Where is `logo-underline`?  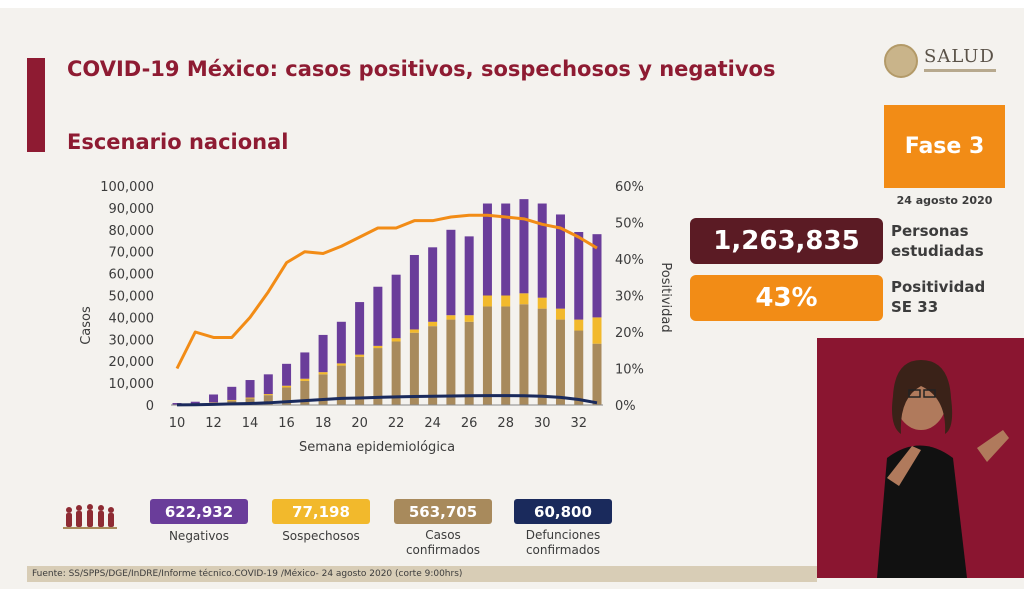
logo-underline is located at coordinates (960, 70).